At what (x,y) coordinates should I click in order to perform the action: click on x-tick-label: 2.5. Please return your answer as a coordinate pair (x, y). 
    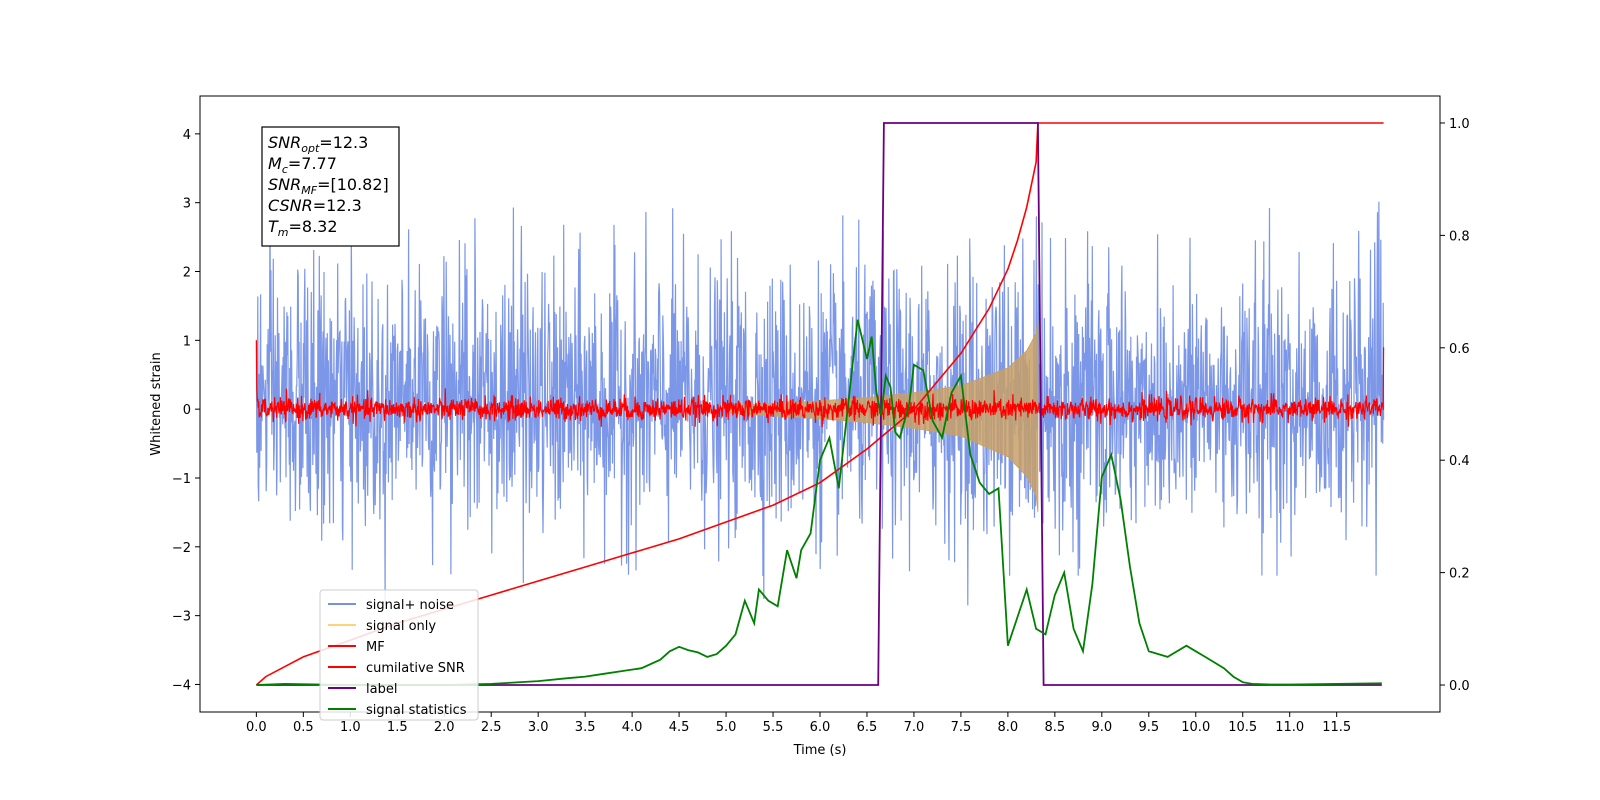
    Looking at the image, I should click on (491, 727).